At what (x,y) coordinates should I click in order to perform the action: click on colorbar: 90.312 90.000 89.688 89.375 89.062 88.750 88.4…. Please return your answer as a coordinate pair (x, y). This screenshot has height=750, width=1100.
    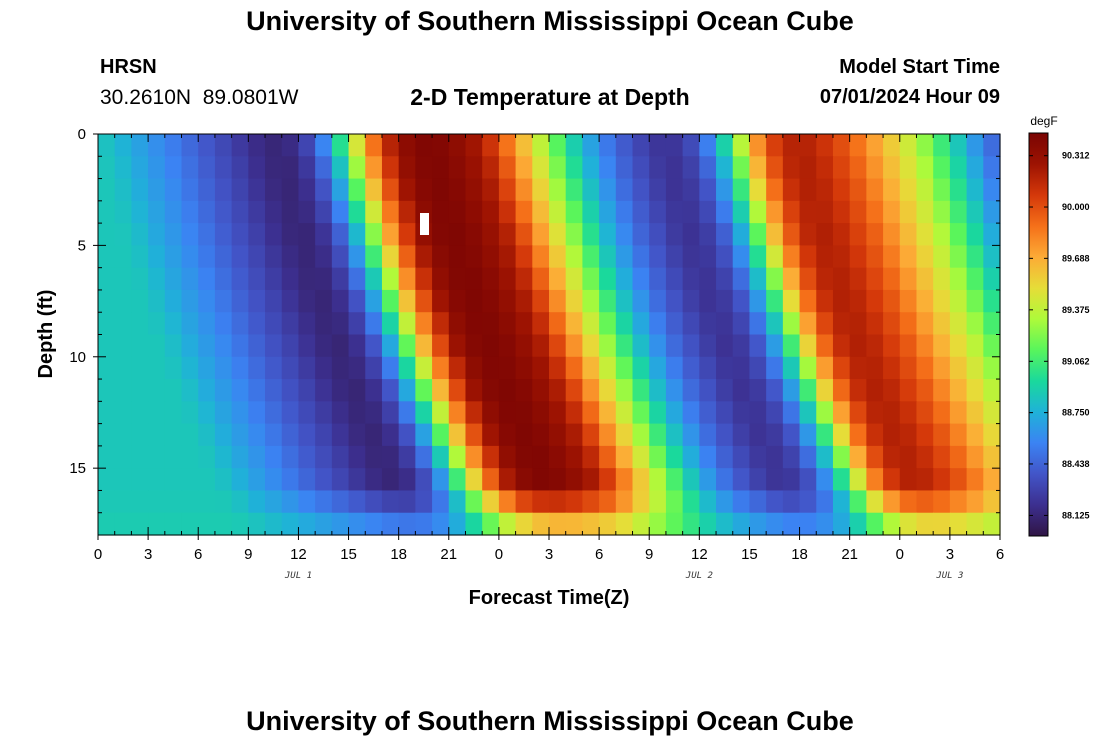
    Looking at the image, I should click on (1059, 334).